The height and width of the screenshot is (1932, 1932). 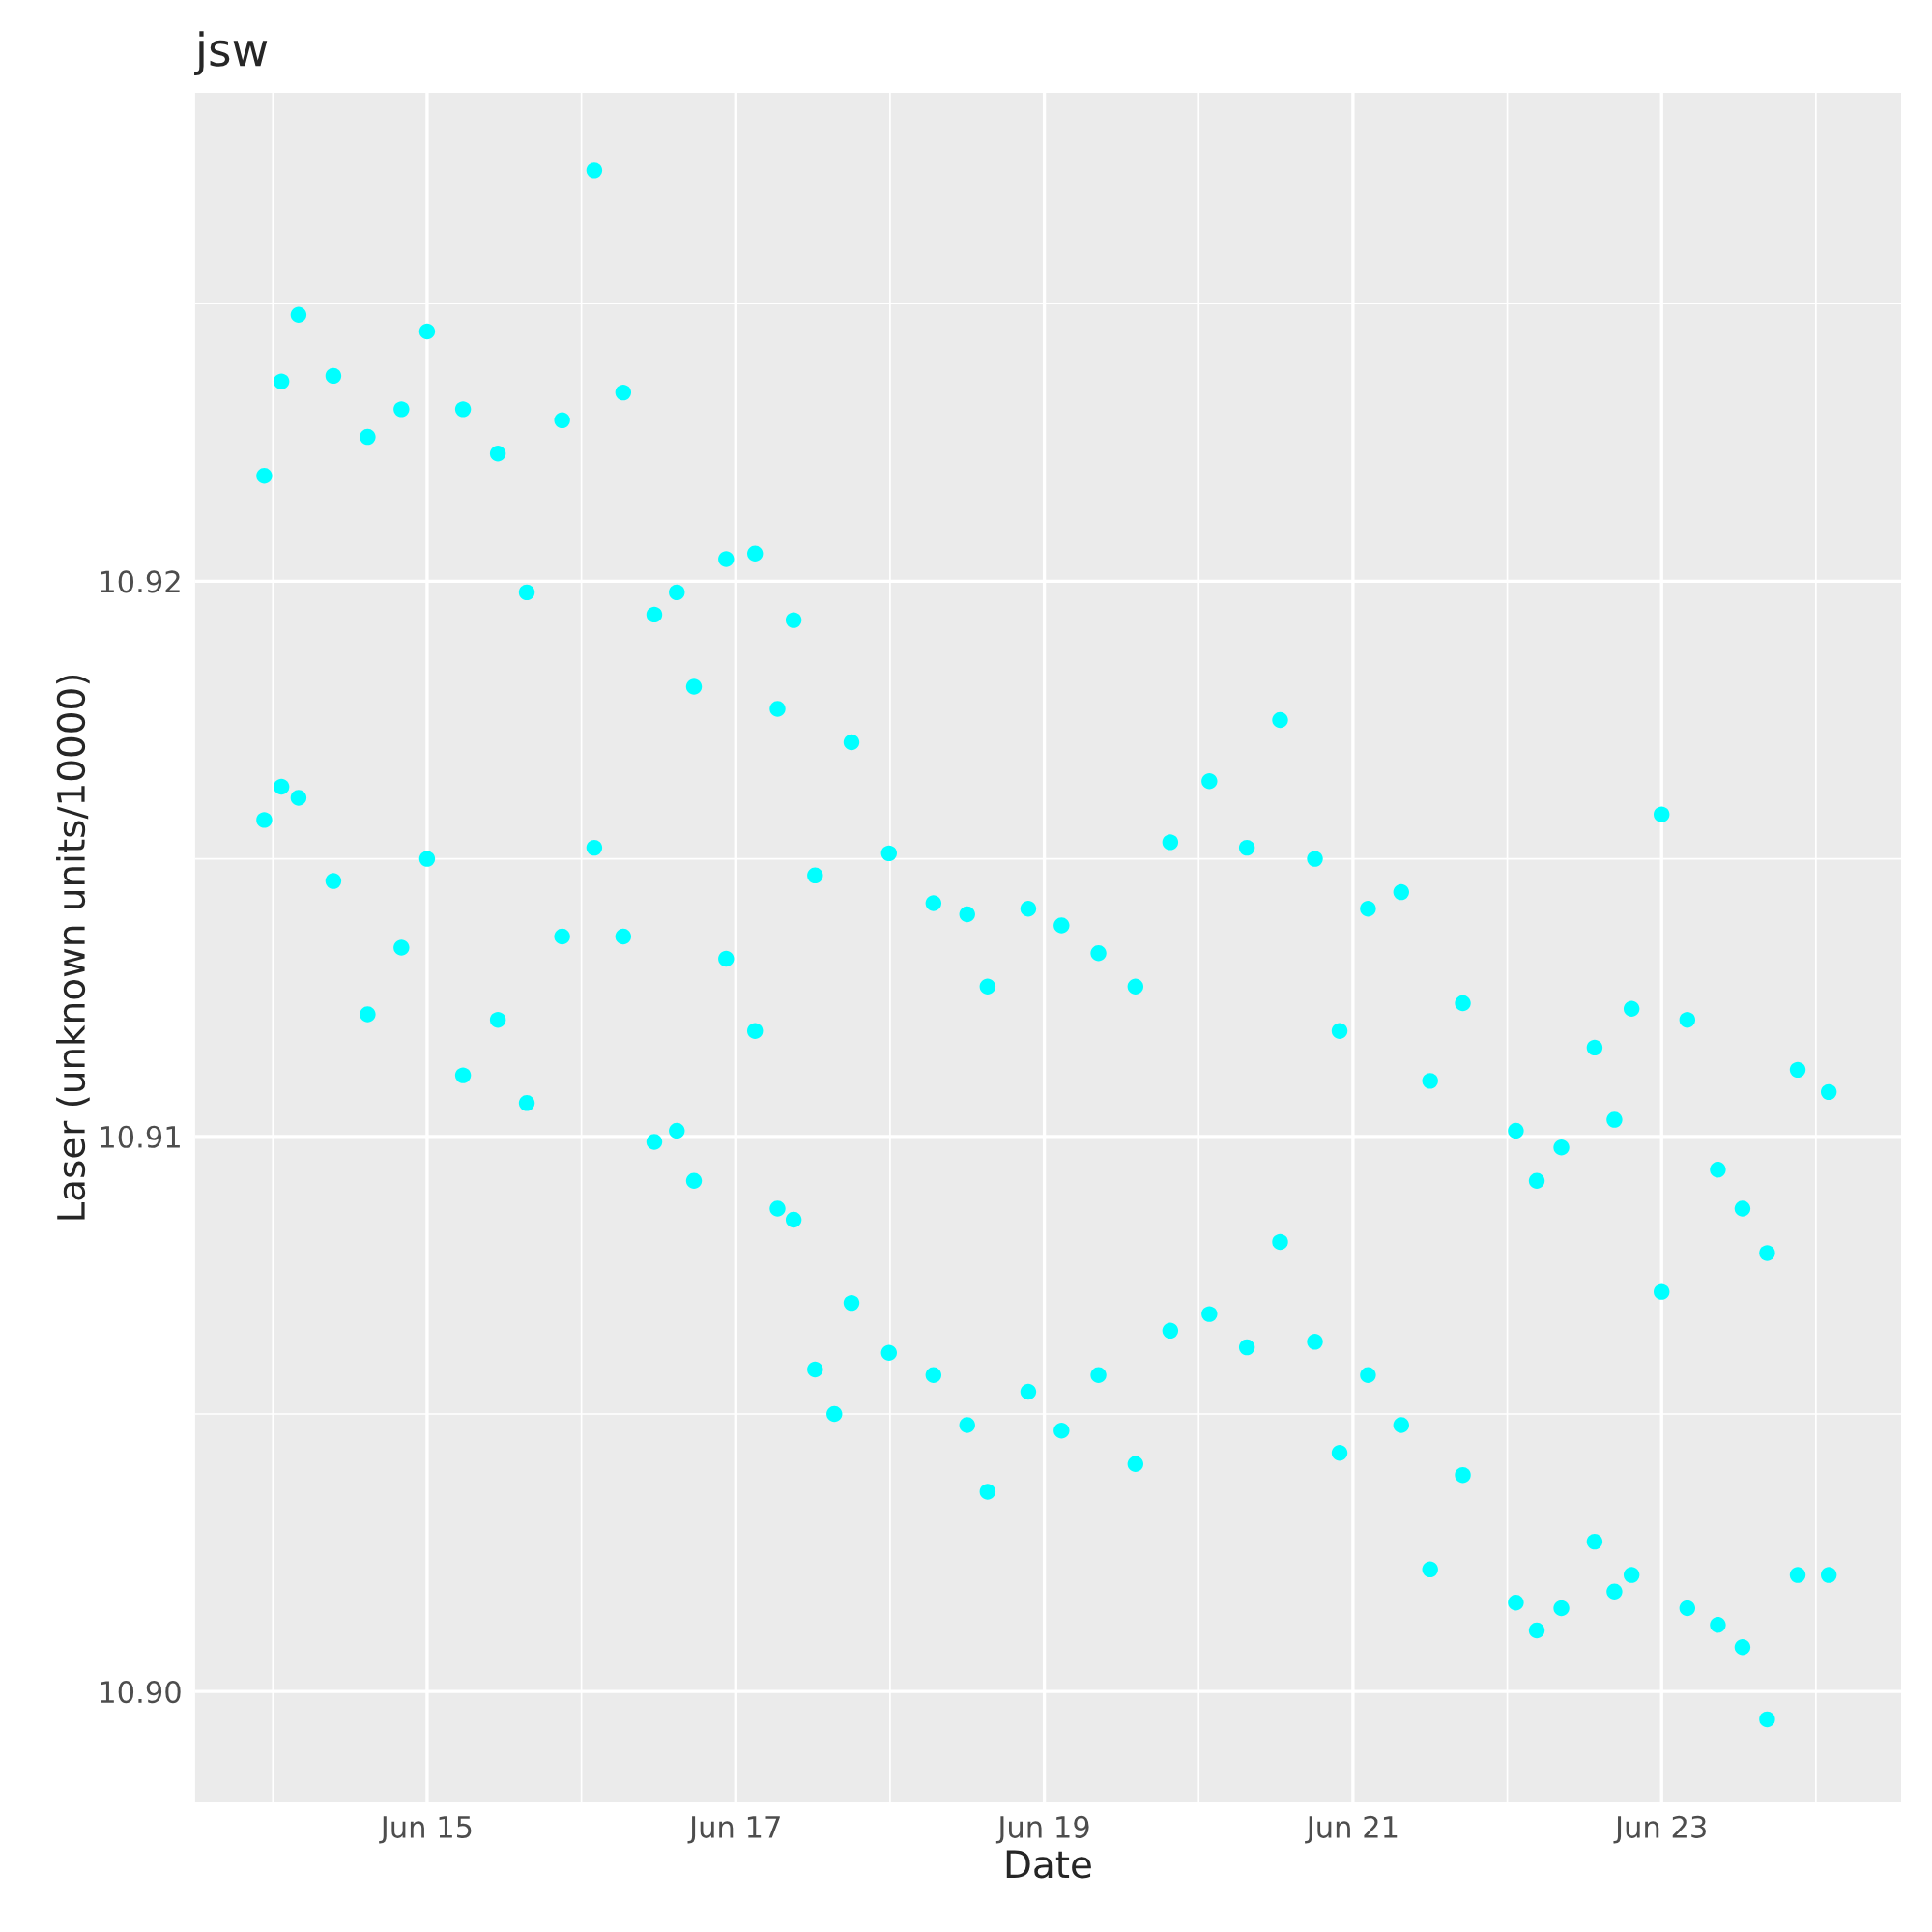 I want to click on x-tick-label: Jun 15, so click(x=425, y=1830).